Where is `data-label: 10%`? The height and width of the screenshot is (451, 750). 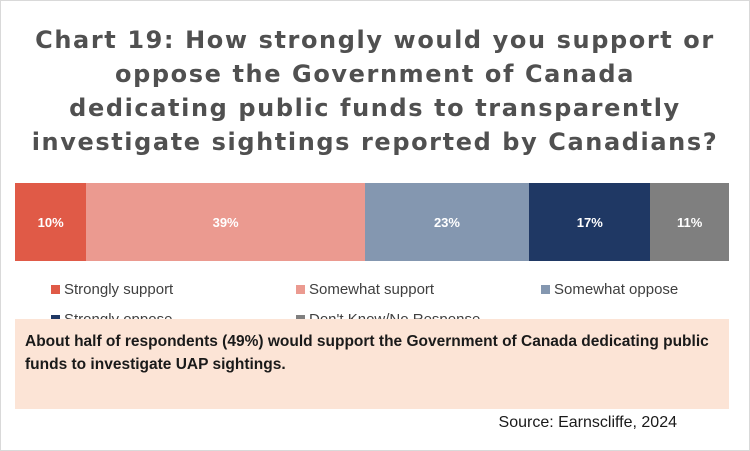 data-label: 10% is located at coordinates (50, 222).